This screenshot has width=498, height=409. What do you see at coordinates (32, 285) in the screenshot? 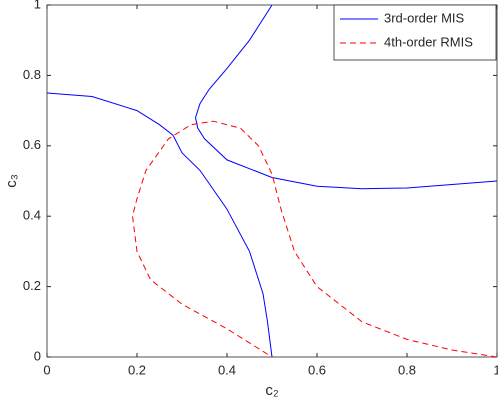
I see `y-tick-label: 0.2` at bounding box center [32, 285].